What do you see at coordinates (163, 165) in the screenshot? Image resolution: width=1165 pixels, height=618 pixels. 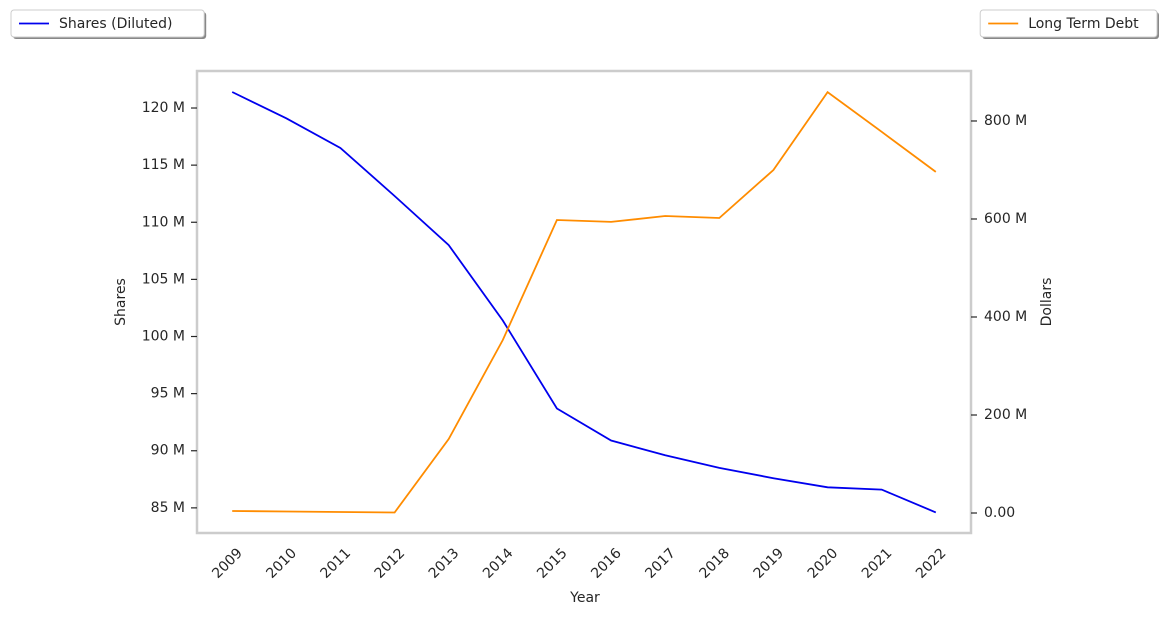 I see `y-tick-label: 115 M` at bounding box center [163, 165].